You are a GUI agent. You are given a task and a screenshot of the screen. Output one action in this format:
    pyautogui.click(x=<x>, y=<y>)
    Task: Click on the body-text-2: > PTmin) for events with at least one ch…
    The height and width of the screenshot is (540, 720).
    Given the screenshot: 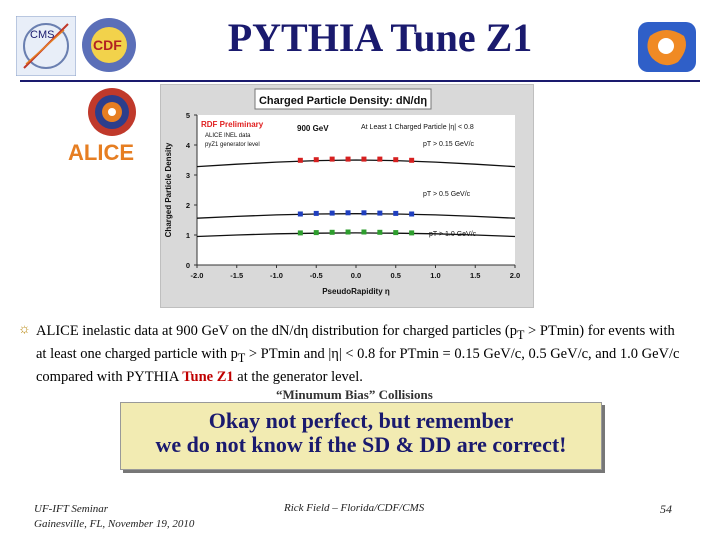 What is the action you would take?
    pyautogui.click(x=355, y=342)
    